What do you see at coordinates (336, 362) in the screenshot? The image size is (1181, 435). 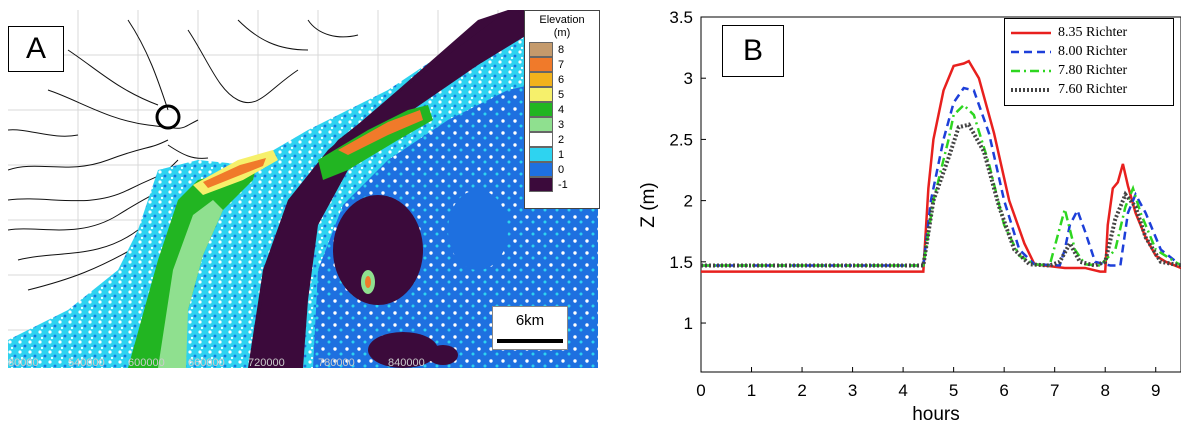 I see `map-x-tick-label: 780000` at bounding box center [336, 362].